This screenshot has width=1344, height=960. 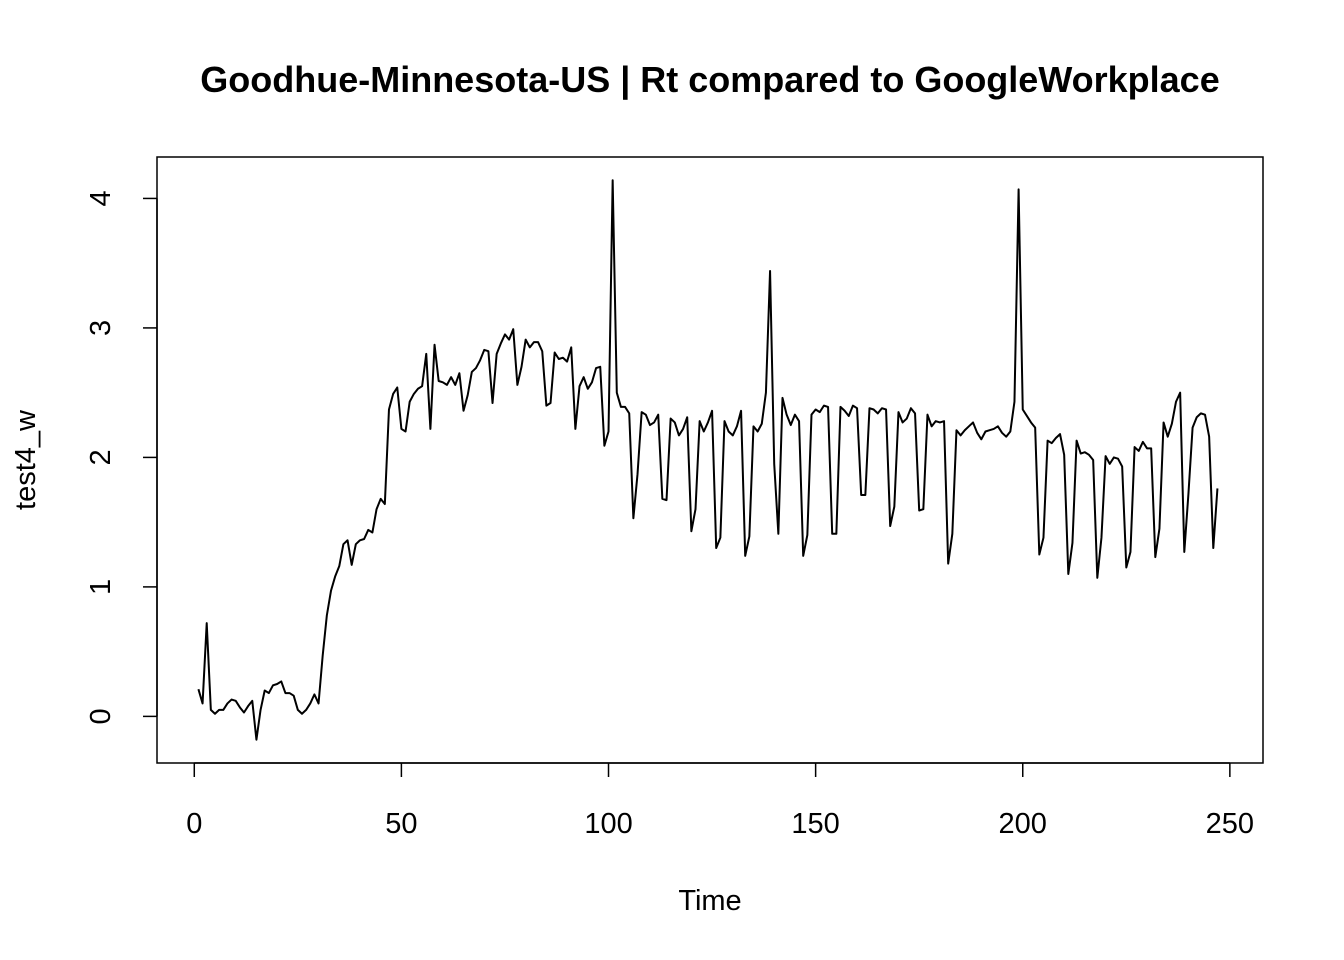 What do you see at coordinates (121, 457) in the screenshot?
I see `y-axis: 0 1 2 3 4` at bounding box center [121, 457].